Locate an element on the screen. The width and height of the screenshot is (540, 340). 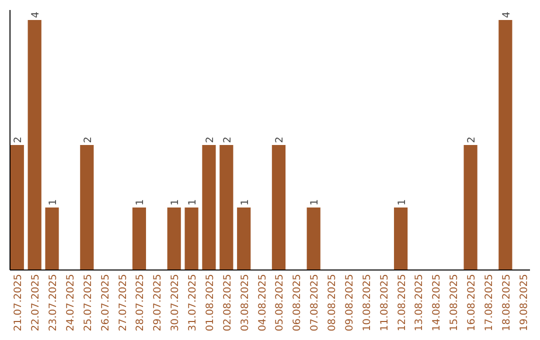
x-tick-label: 30.07.2025 is located at coordinates (176, 303).